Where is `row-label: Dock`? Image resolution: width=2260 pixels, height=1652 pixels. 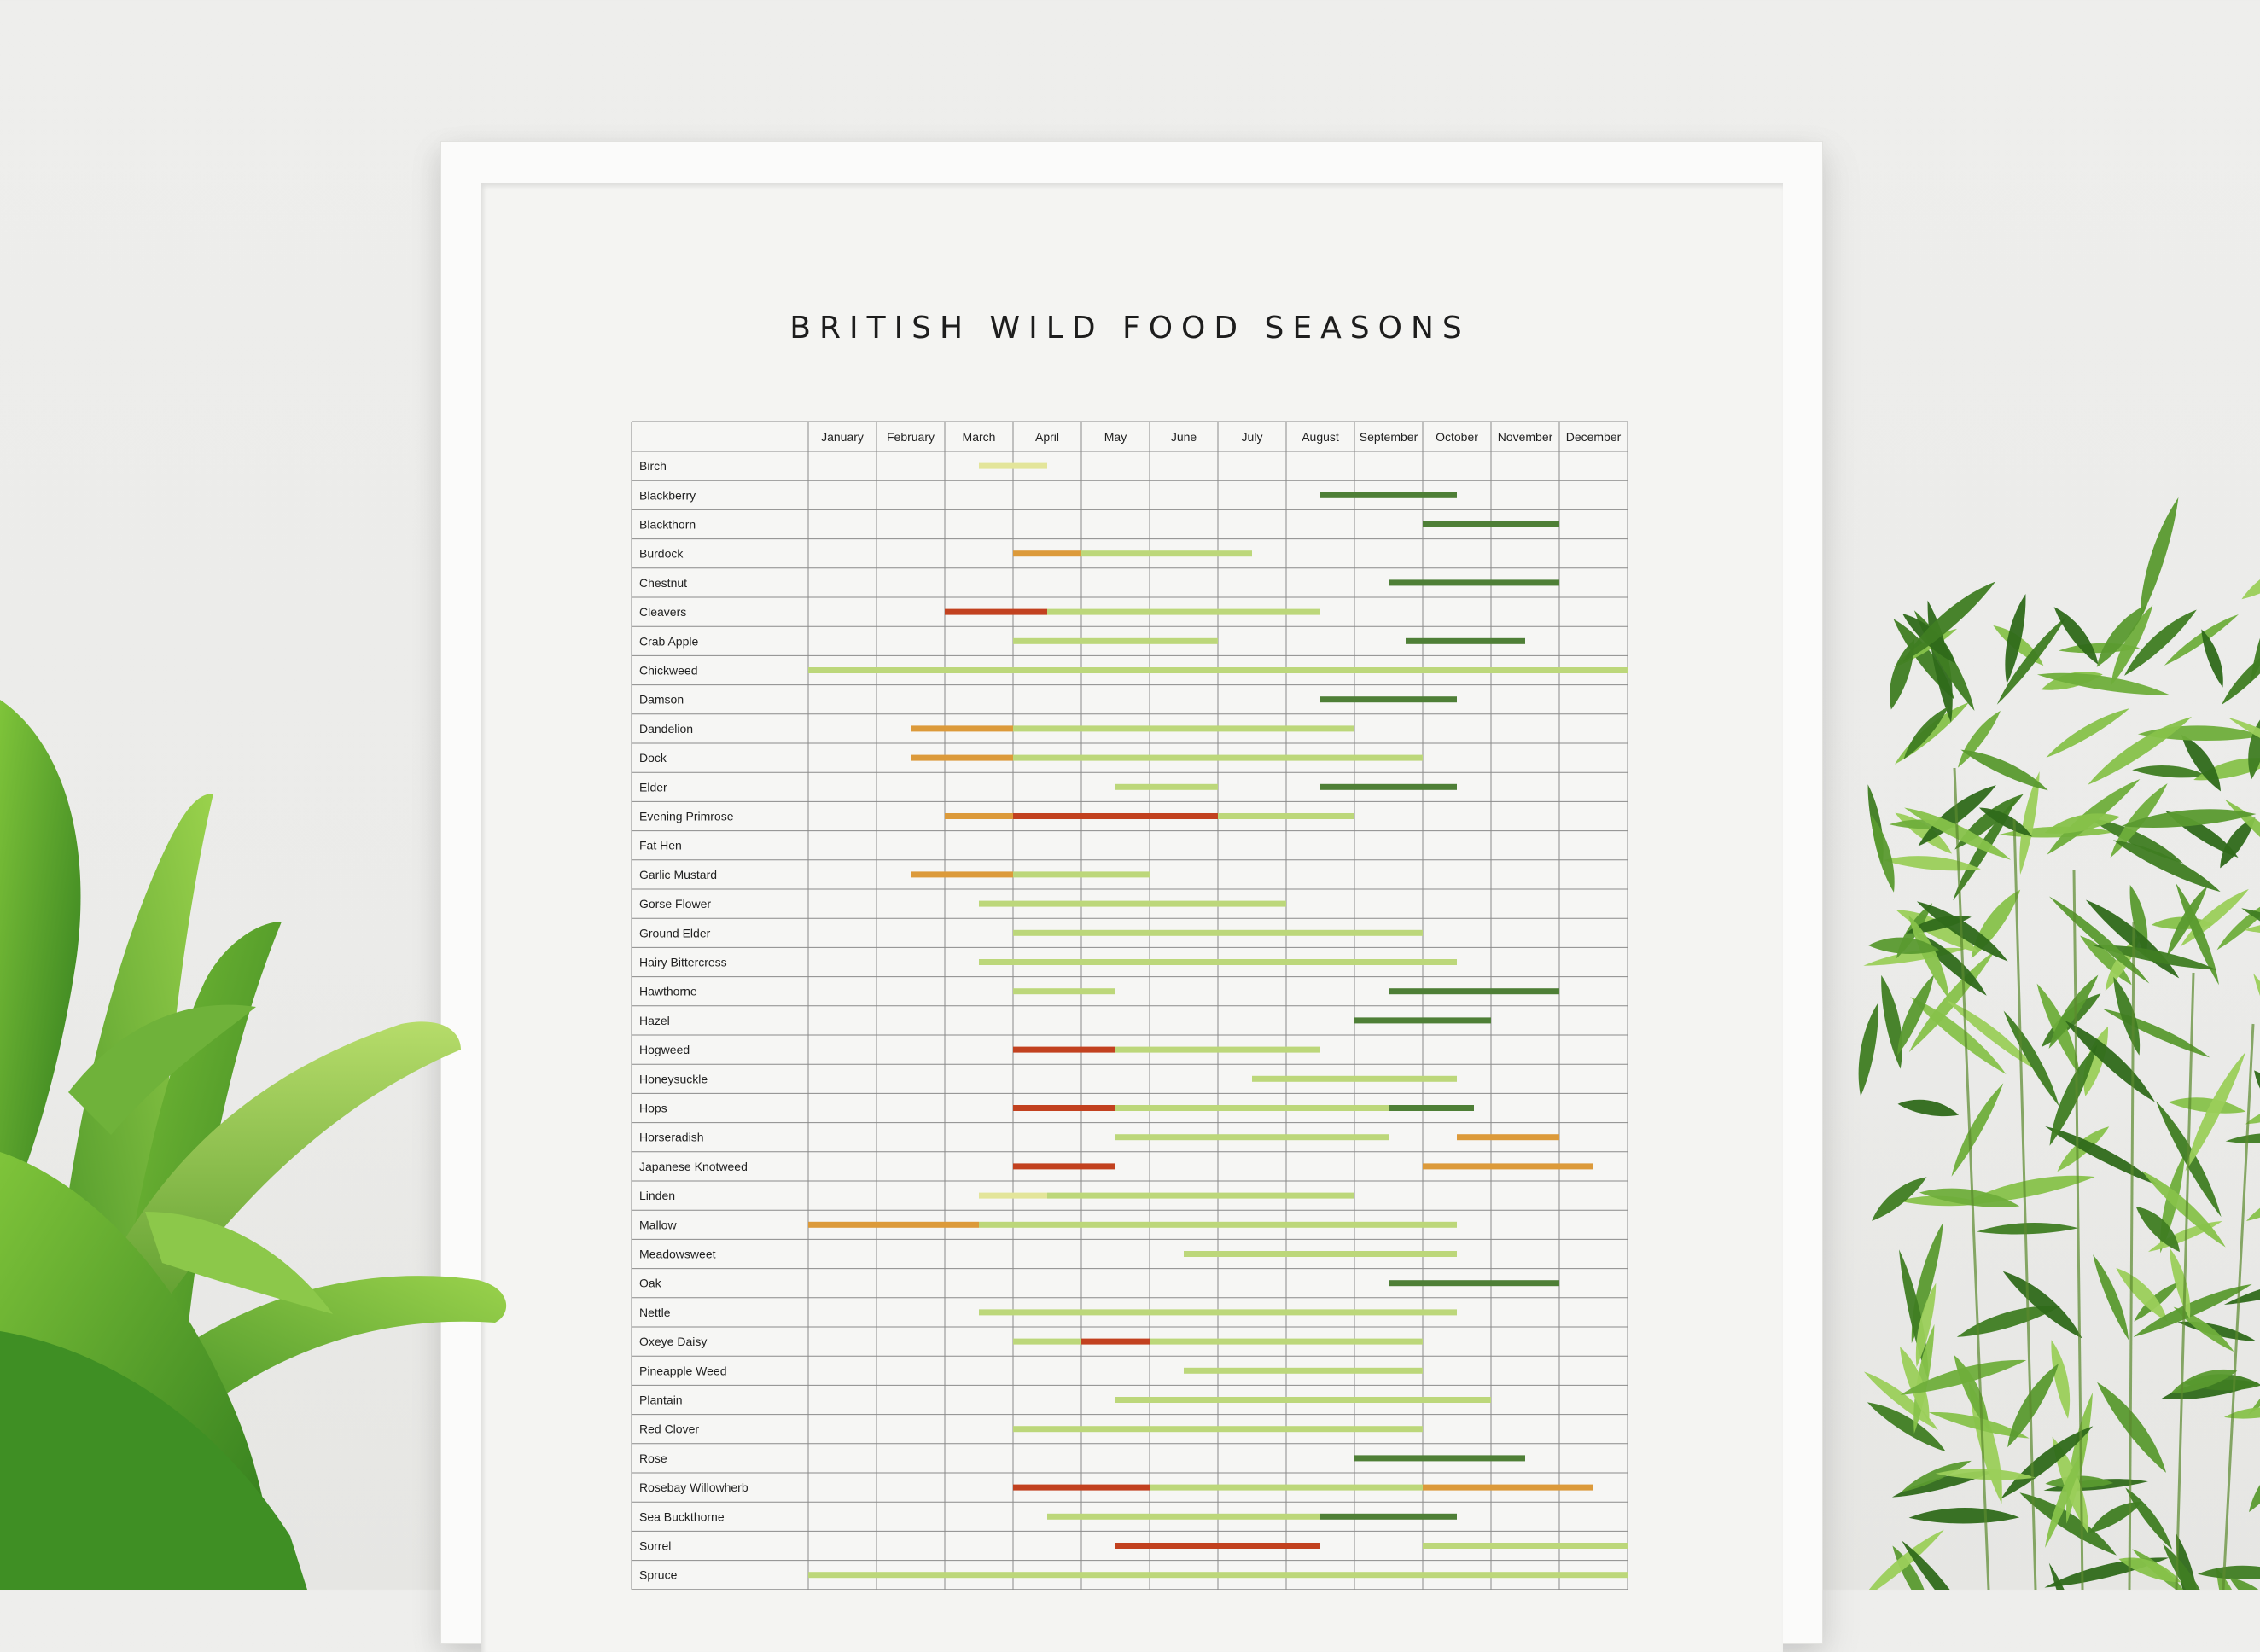 row-label: Dock is located at coordinates (653, 758).